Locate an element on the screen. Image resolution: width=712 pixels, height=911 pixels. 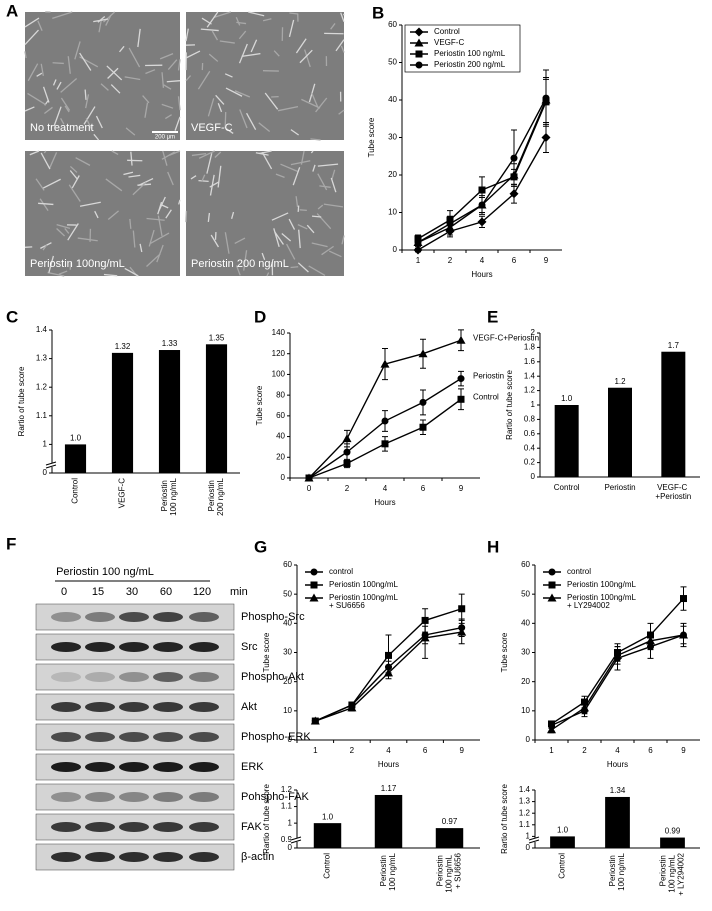
panel-letter: C is located at coordinates (12, 316).